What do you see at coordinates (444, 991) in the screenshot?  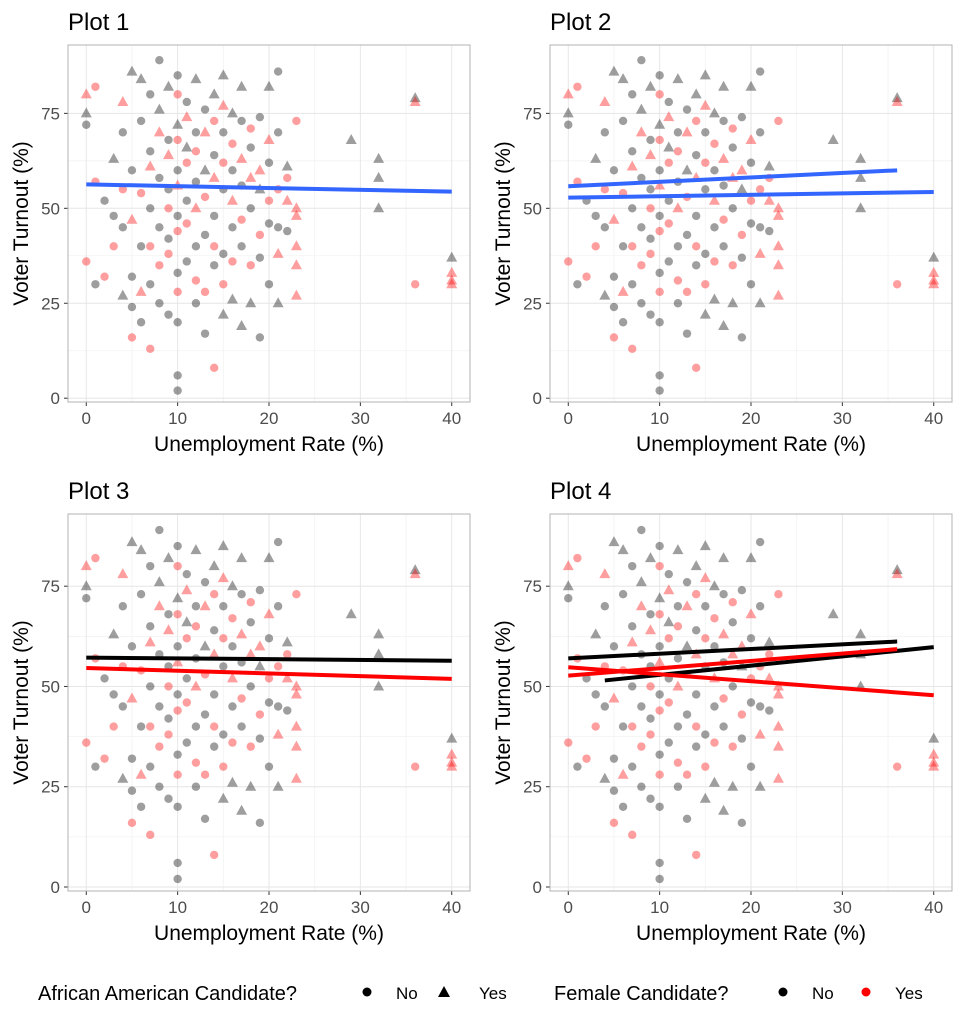 I see `shape-legend-triangle-key` at bounding box center [444, 991].